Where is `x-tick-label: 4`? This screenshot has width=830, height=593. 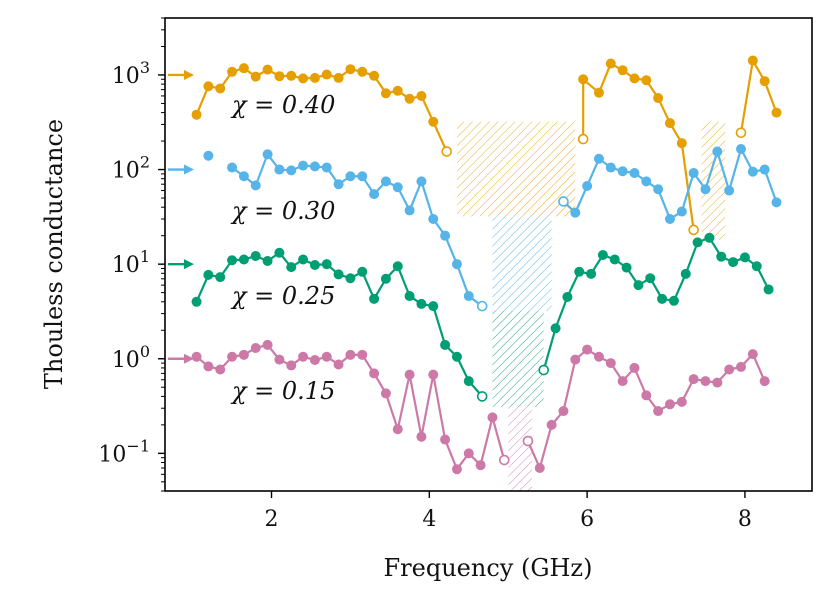 x-tick-label: 4 is located at coordinates (429, 519).